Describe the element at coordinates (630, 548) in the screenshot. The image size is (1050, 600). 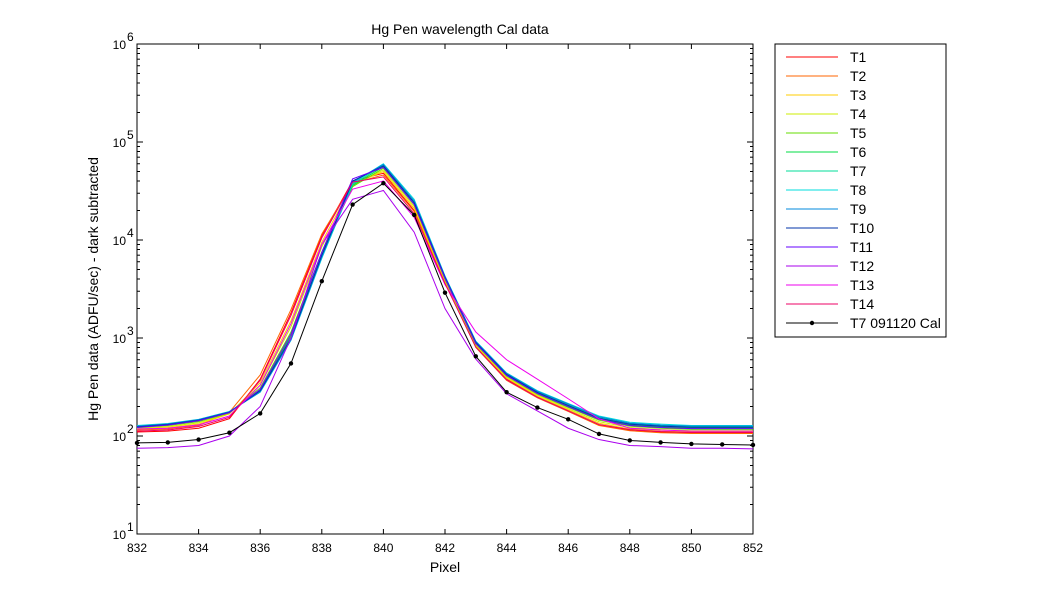
I see `x-tick-label: 848` at that location.